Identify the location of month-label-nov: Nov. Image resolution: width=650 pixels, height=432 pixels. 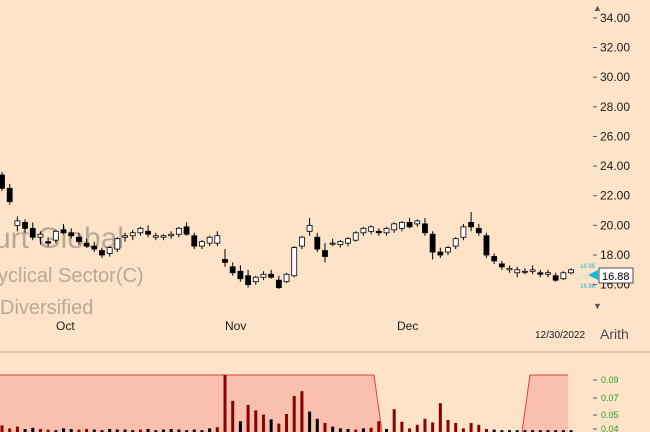
(235, 326).